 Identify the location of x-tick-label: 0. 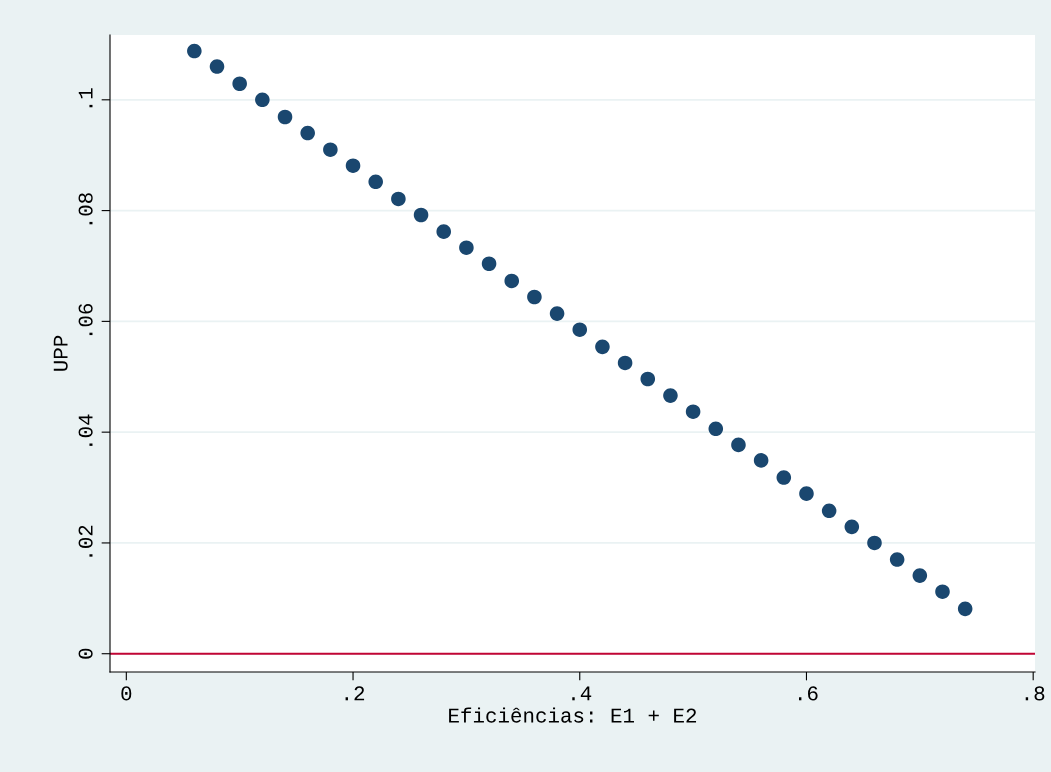
(126, 693).